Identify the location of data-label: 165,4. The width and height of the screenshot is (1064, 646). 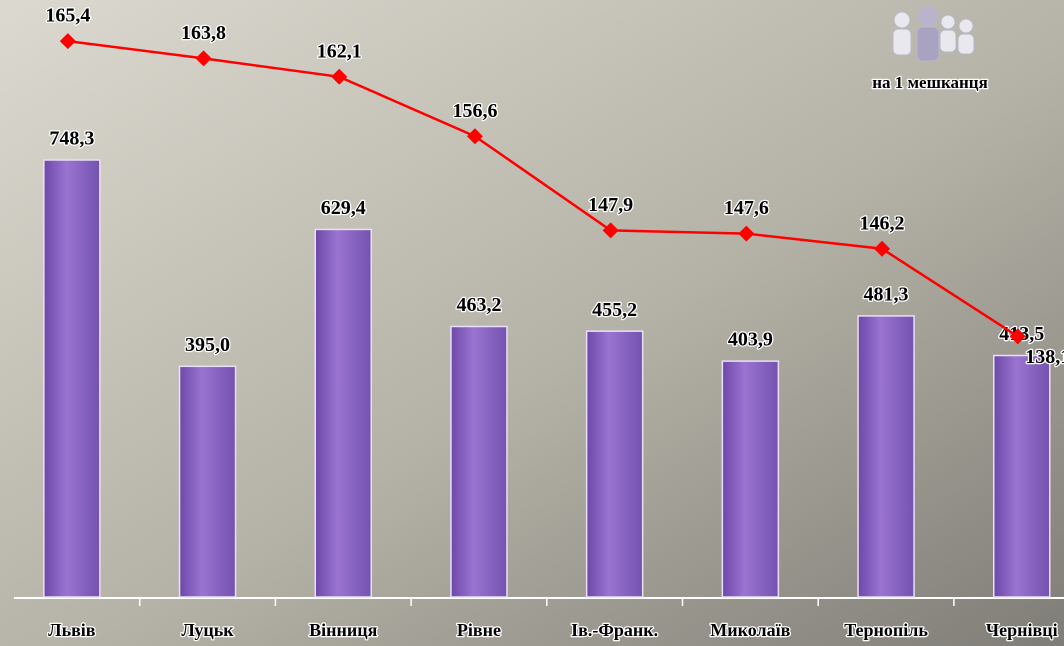
(67, 16).